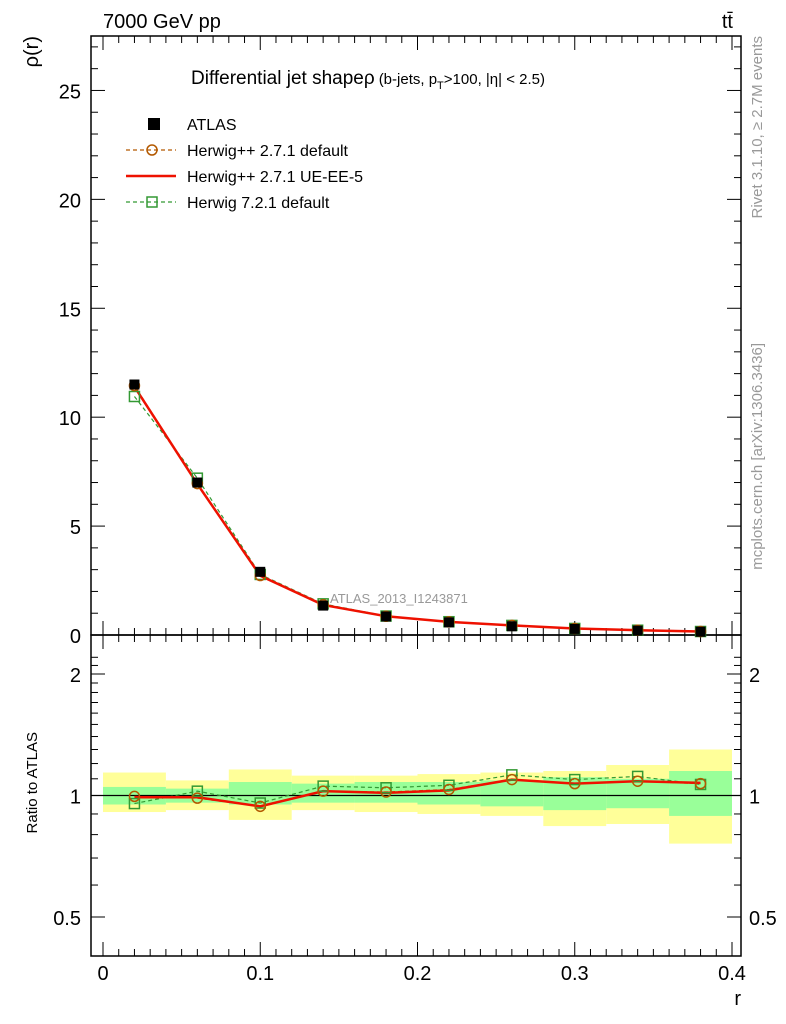  Describe the element at coordinates (732, 974) in the screenshot. I see `x-tick-label: 0.4` at that location.